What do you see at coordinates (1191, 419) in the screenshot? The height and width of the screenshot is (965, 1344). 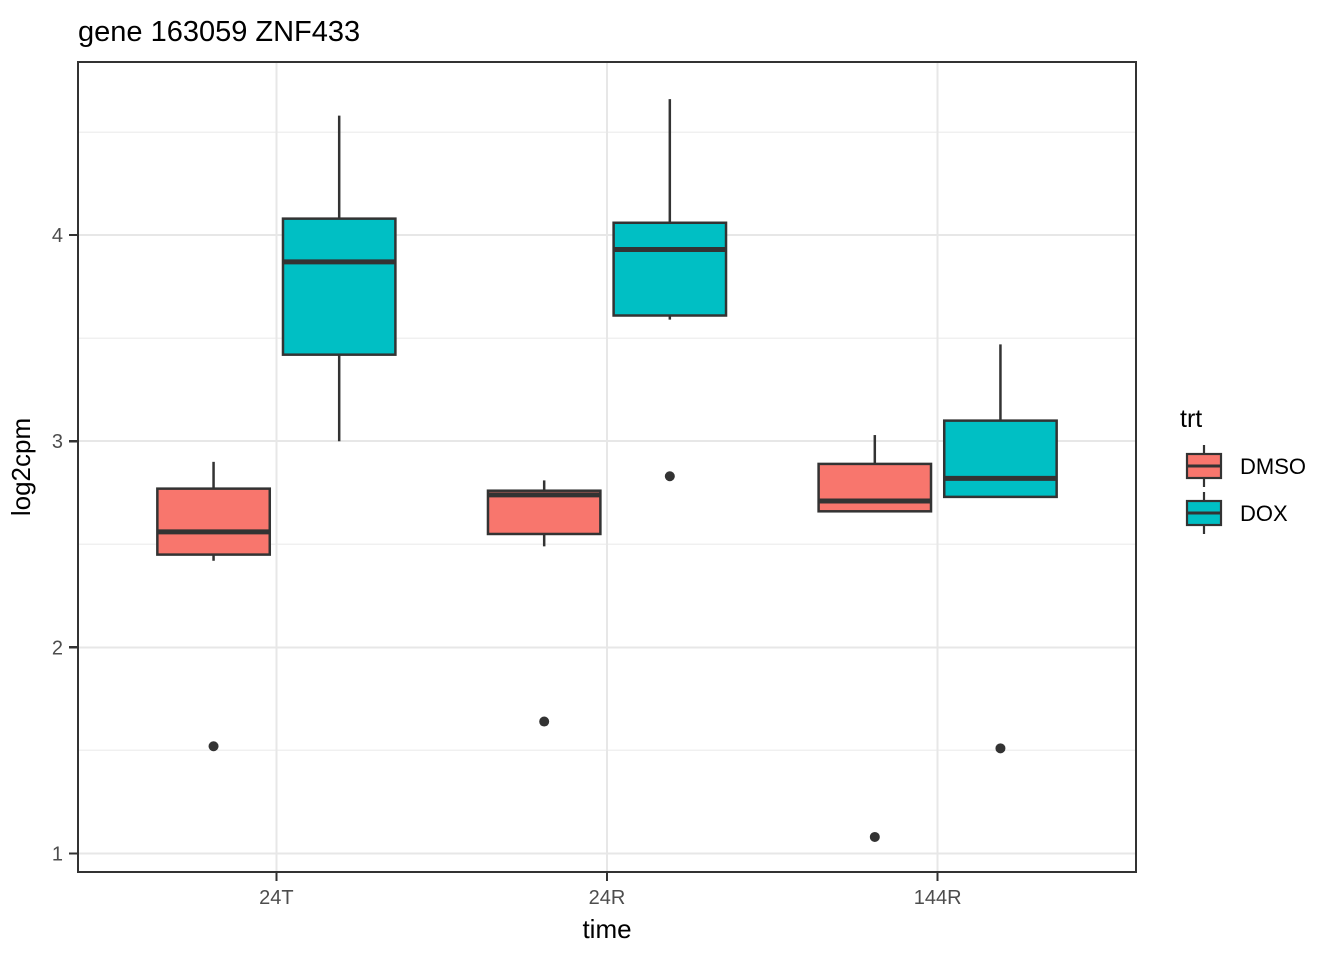 I see `legend-title: trt` at bounding box center [1191, 419].